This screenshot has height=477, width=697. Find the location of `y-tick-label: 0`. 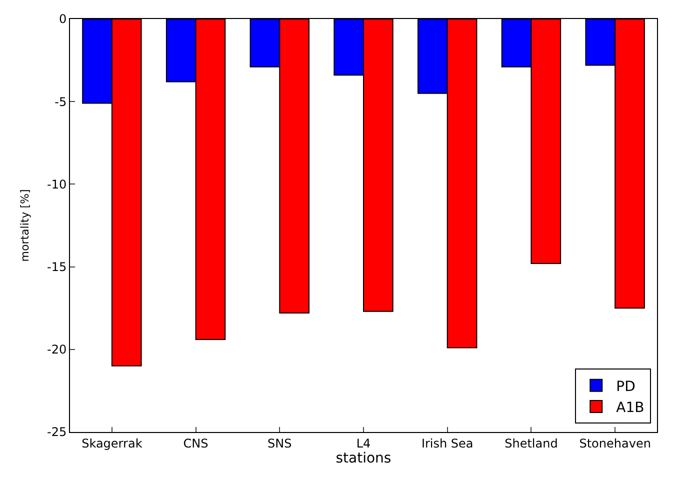

y-tick-label: 0 is located at coordinates (62, 19).